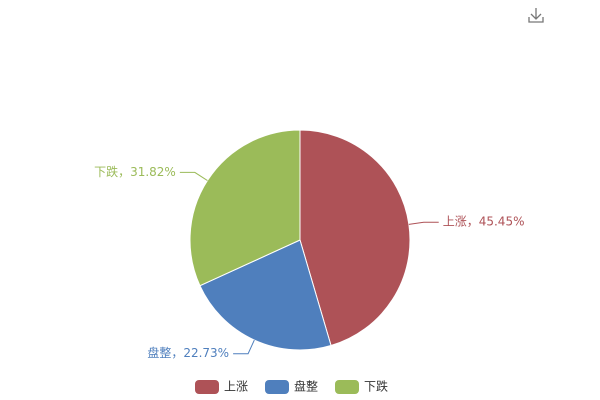 The height and width of the screenshot is (400, 600). I want to click on legend-label: 上涨, so click(236, 386).